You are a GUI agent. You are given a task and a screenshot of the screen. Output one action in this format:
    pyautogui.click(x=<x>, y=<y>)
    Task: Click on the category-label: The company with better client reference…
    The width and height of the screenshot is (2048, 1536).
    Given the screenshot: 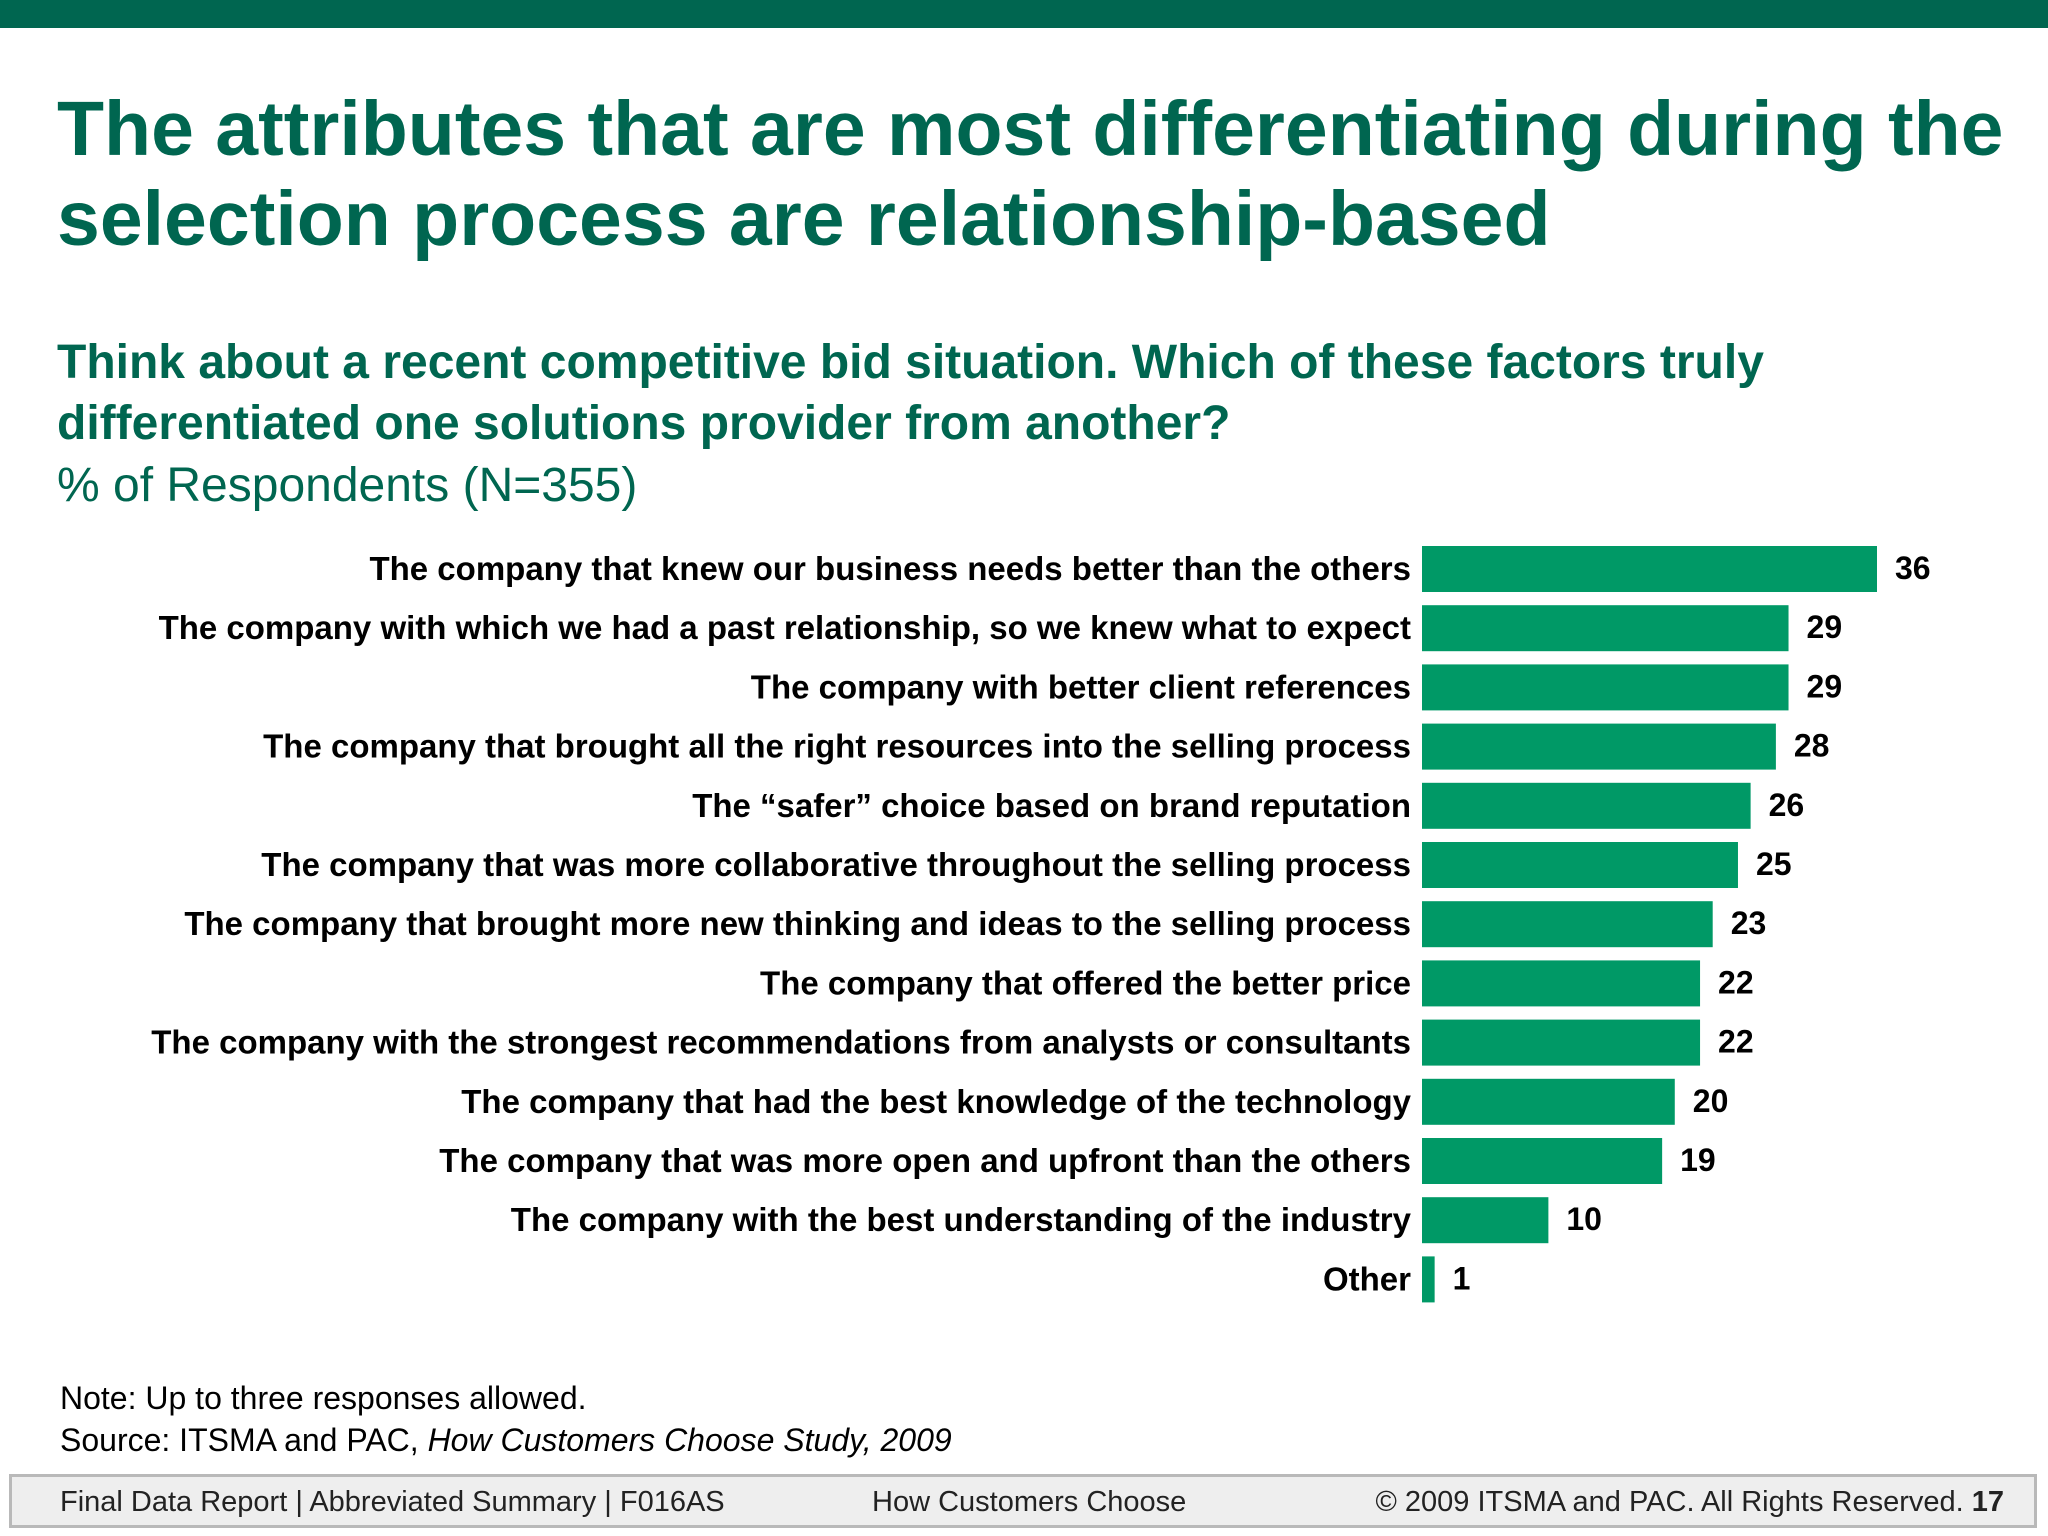 What is the action you would take?
    pyautogui.click(x=1081, y=686)
    